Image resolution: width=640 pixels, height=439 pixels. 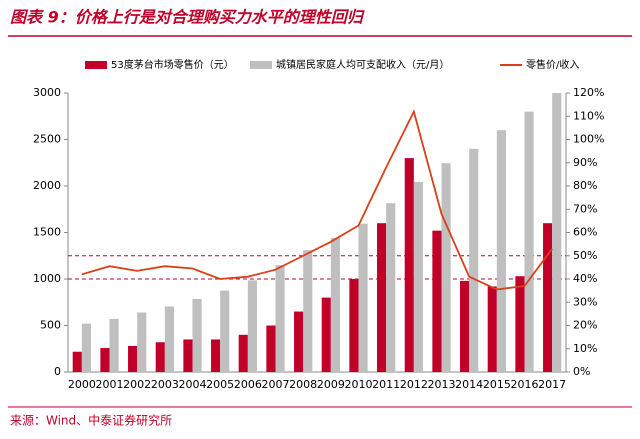 I want to click on y-tick-label: 1000, so click(x=47, y=278).